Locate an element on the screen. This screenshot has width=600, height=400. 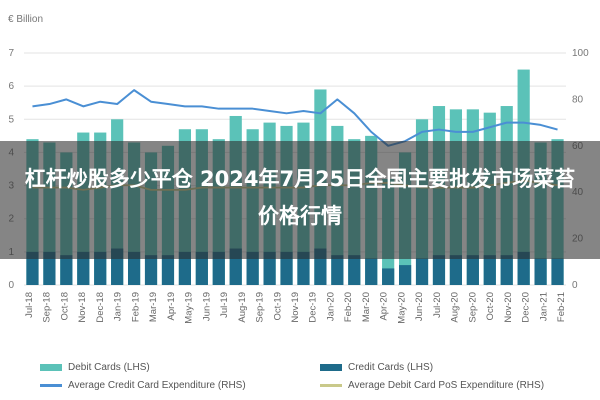
headline-text: 杠杆炒股多少平仓 2024年7月25日全国主要批发市场菜苔价格行情 is located at coordinates (300, 197).